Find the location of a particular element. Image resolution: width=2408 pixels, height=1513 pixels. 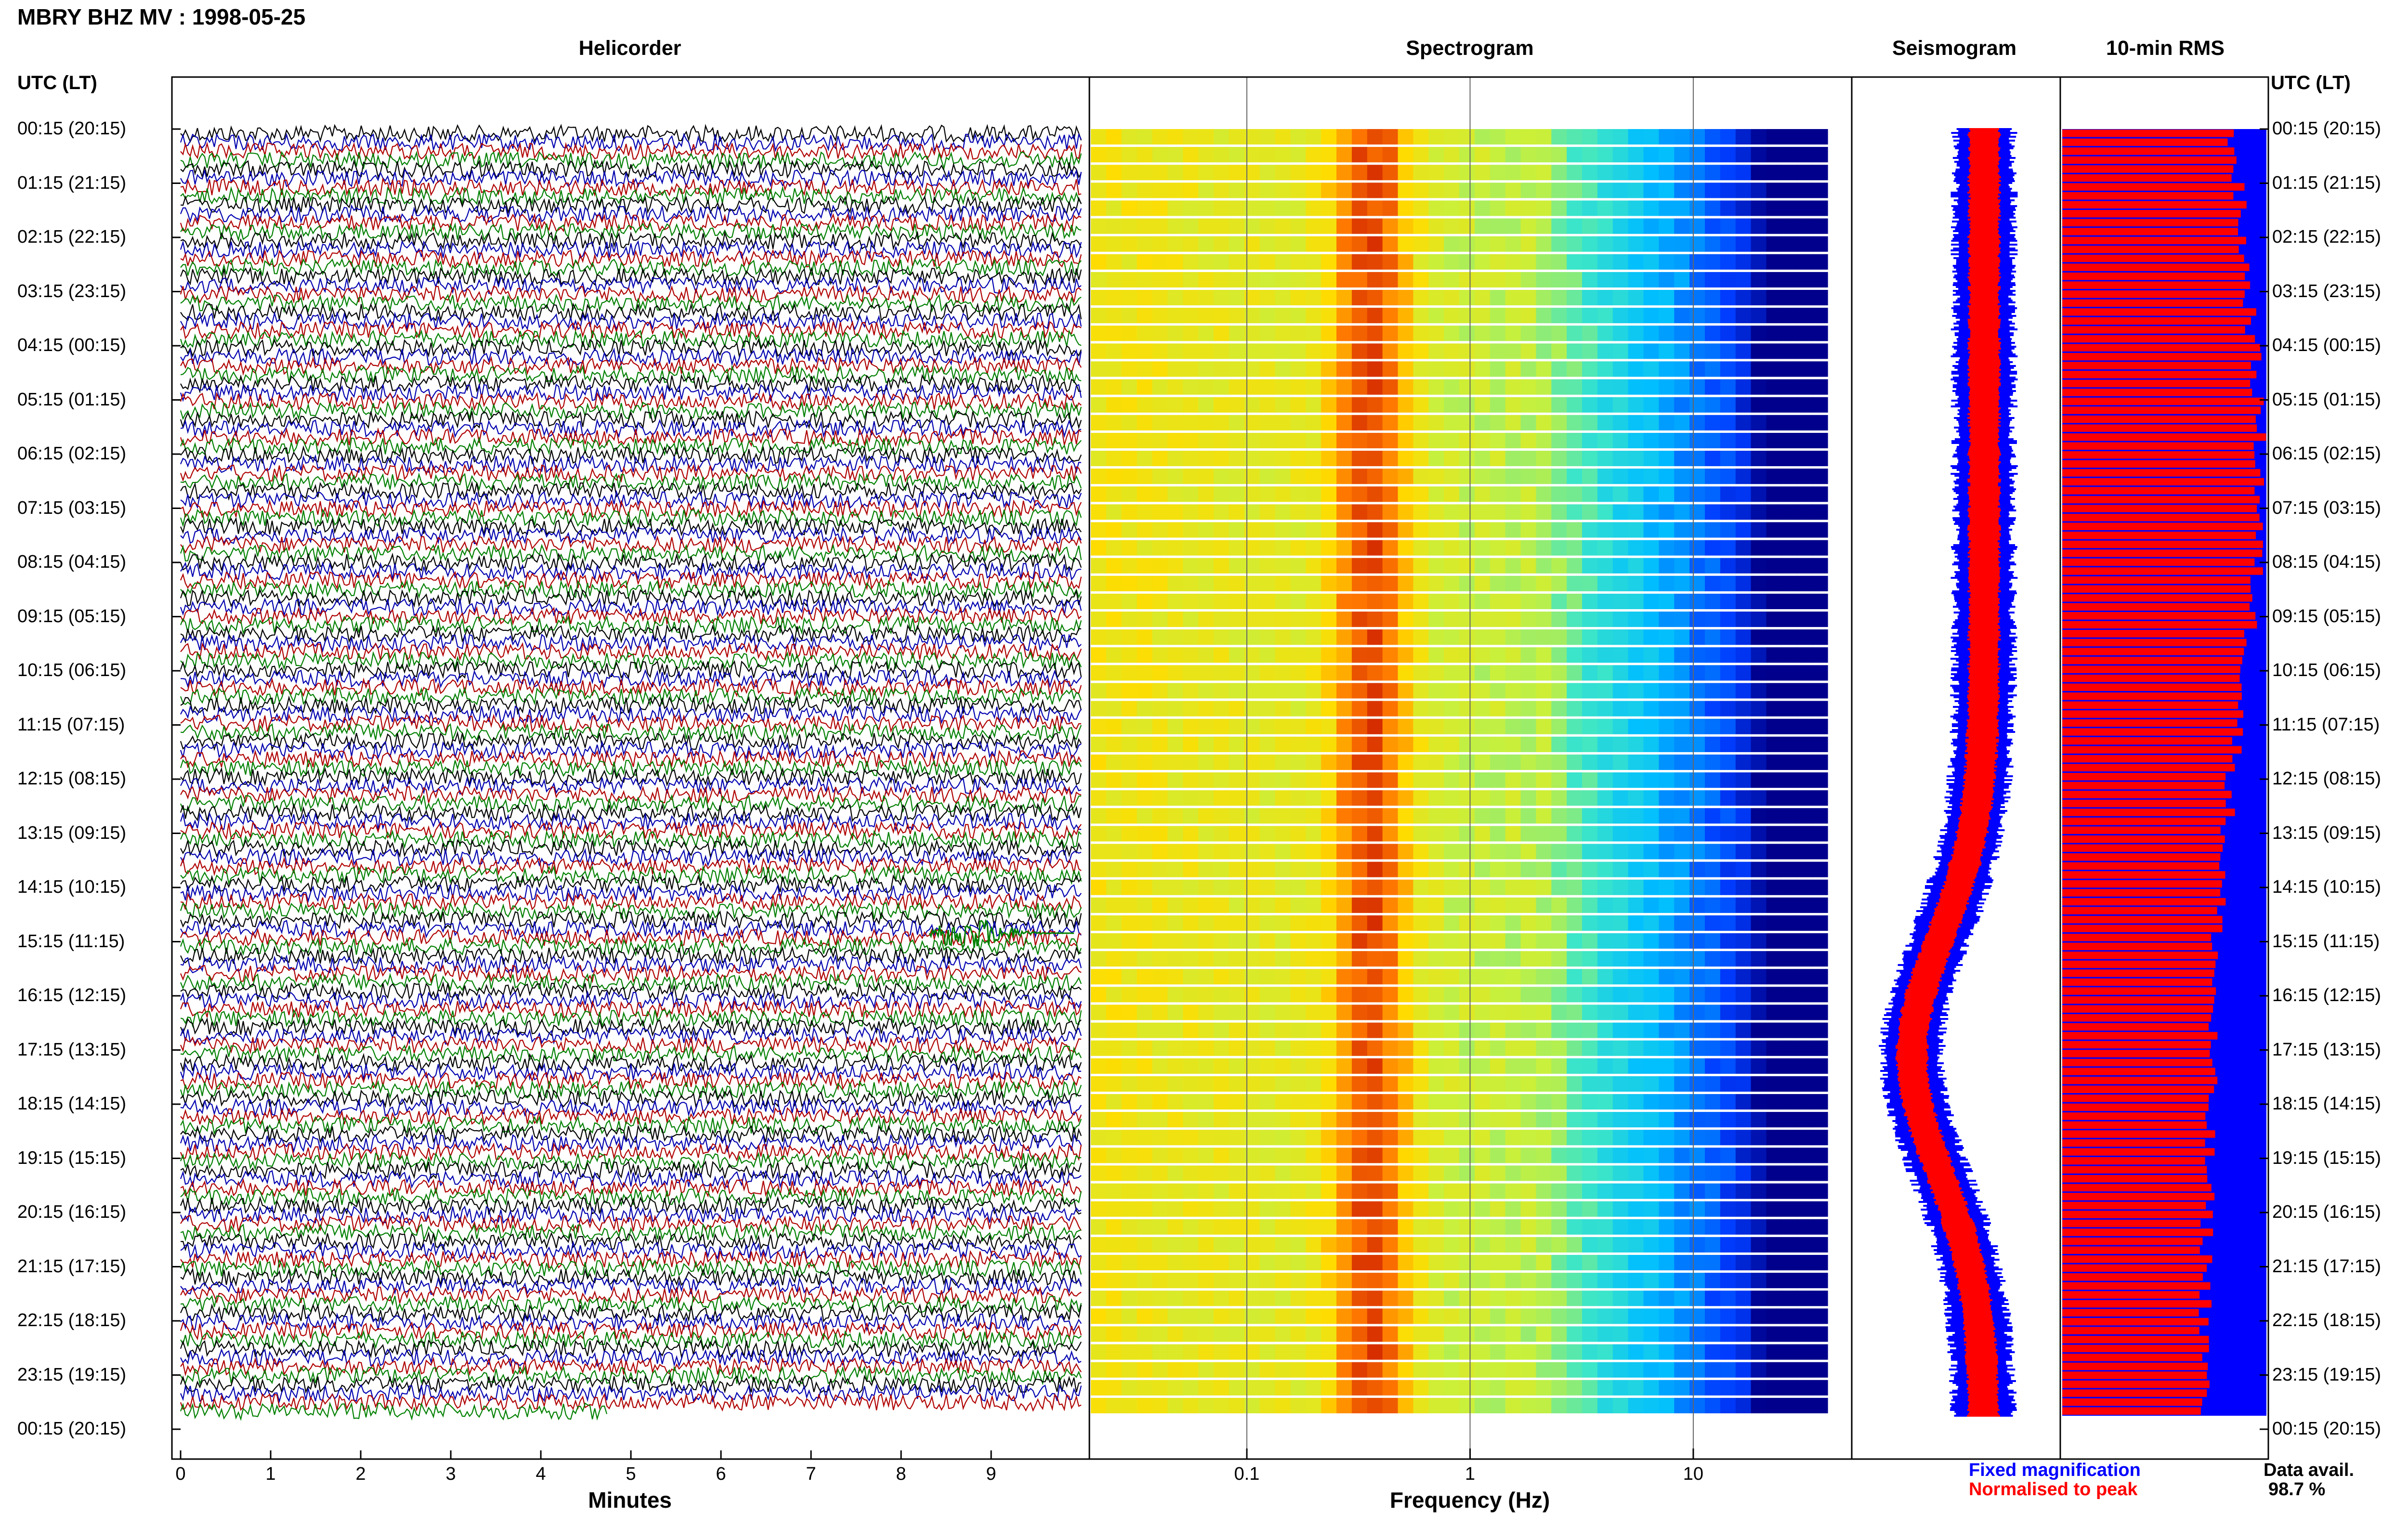

legend-normalised-to-peak: Normalised to peak is located at coordinates (2053, 1489).